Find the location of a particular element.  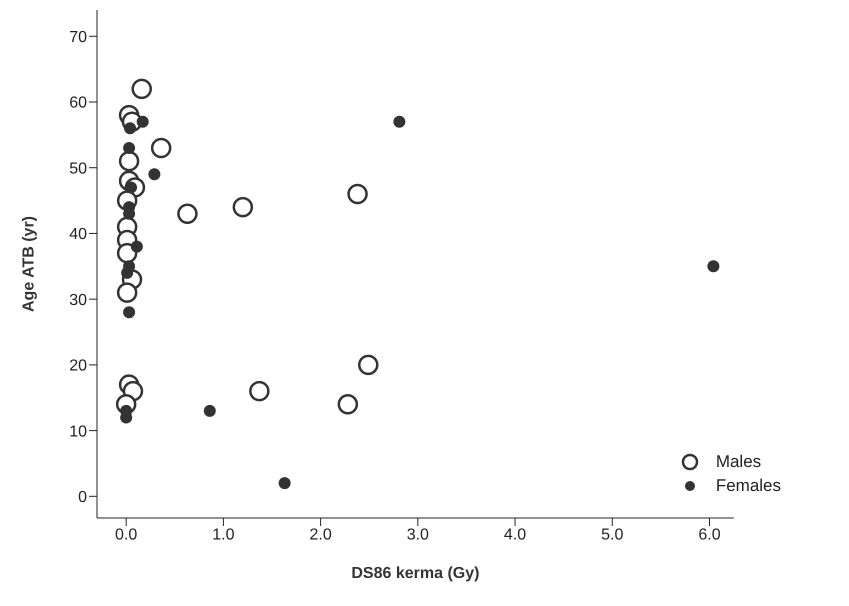

x-tick-label: 5.0 is located at coordinates (612, 535).